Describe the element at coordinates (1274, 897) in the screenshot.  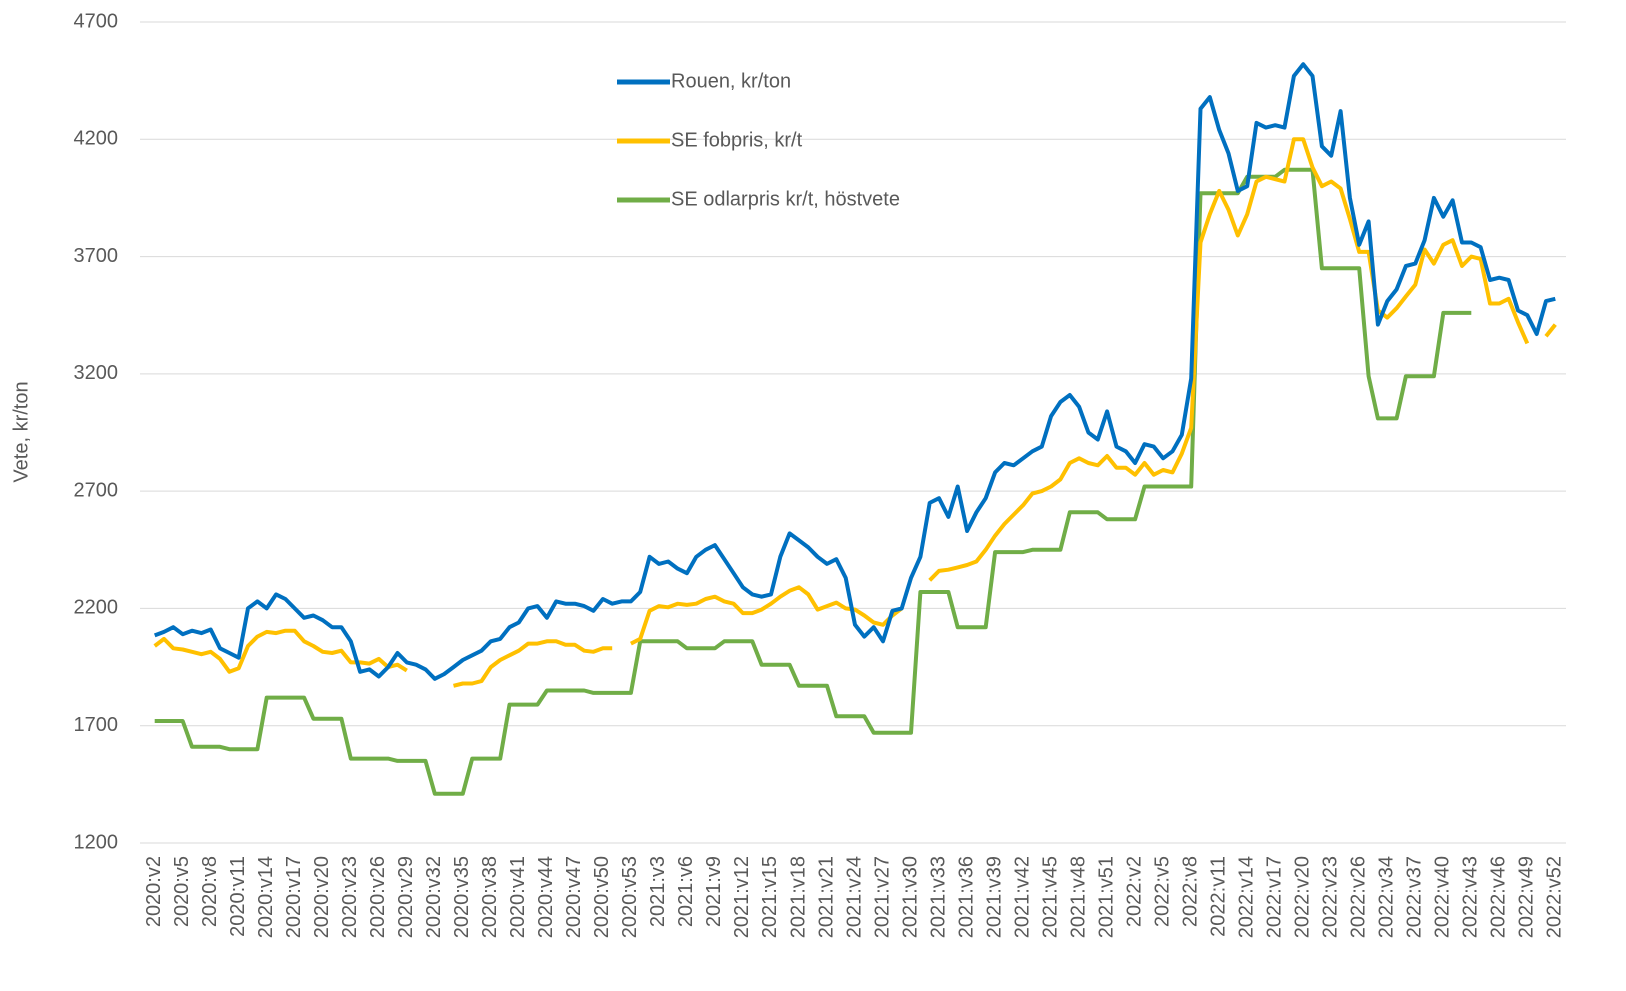
I see `x-tick-label: 2022:v17` at that location.